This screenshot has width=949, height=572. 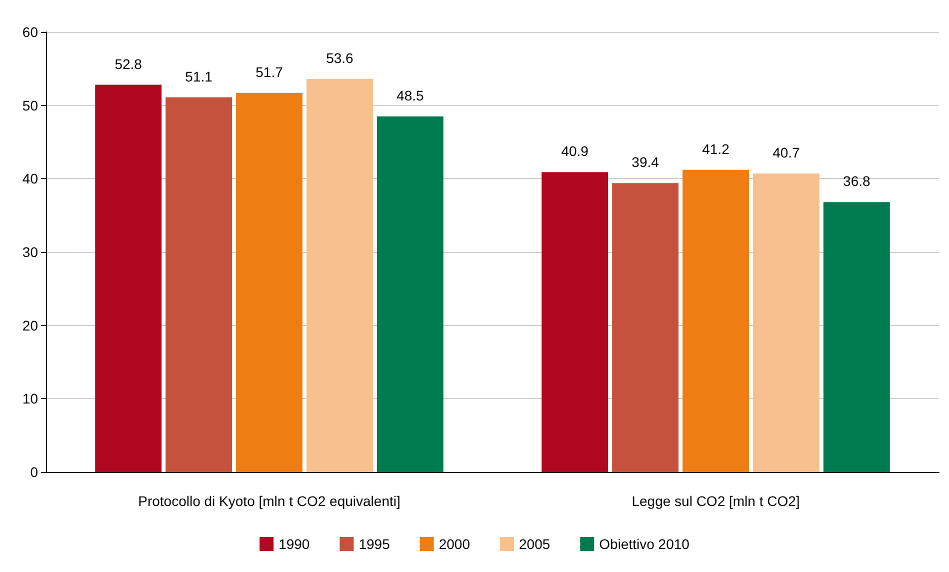 I want to click on data-label: 52.8, so click(x=128, y=64).